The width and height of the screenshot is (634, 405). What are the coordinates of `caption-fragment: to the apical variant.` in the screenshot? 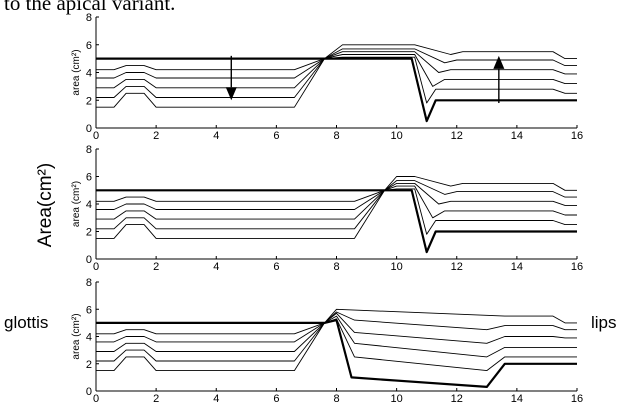 It's located at (90, 7).